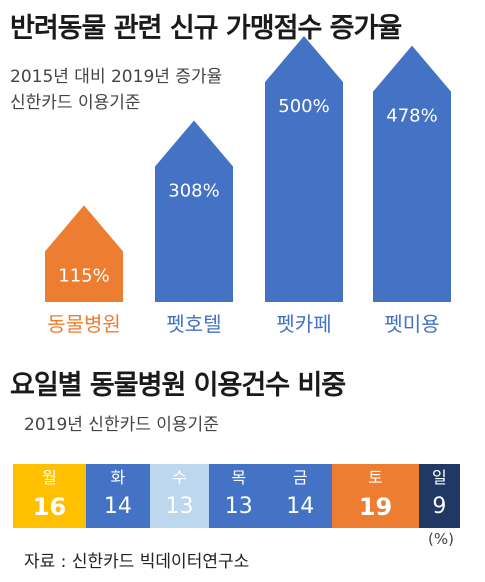 Image resolution: width=485 pixels, height=582 pixels. What do you see at coordinates (412, 174) in the screenshot?
I see `bar-펫미용` at bounding box center [412, 174].